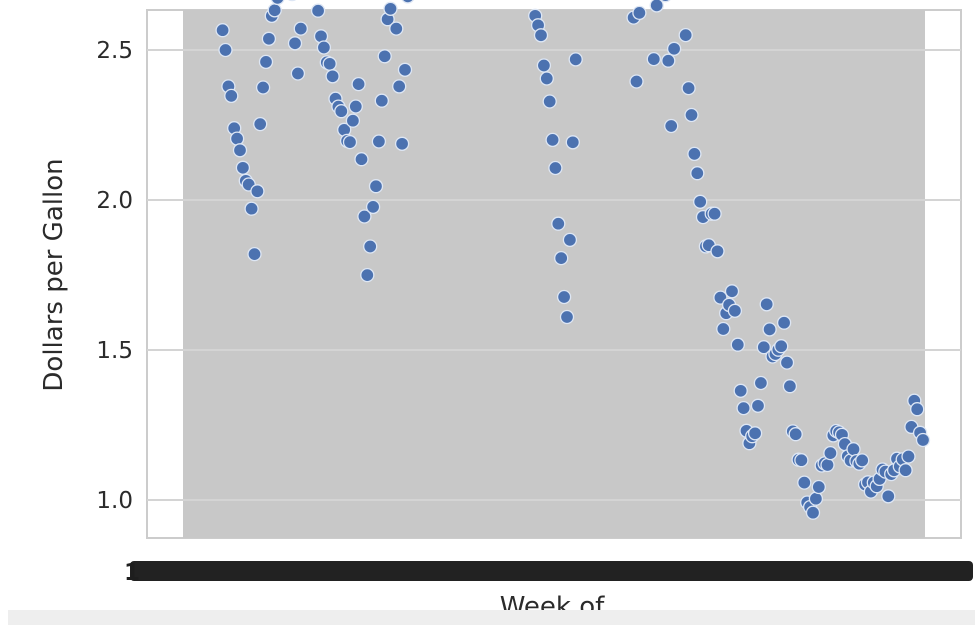 Image resolution: width=975 pixels, height=625 pixels. What do you see at coordinates (114, 201) in the screenshot?
I see `y-tick-label: 2.0` at bounding box center [114, 201].